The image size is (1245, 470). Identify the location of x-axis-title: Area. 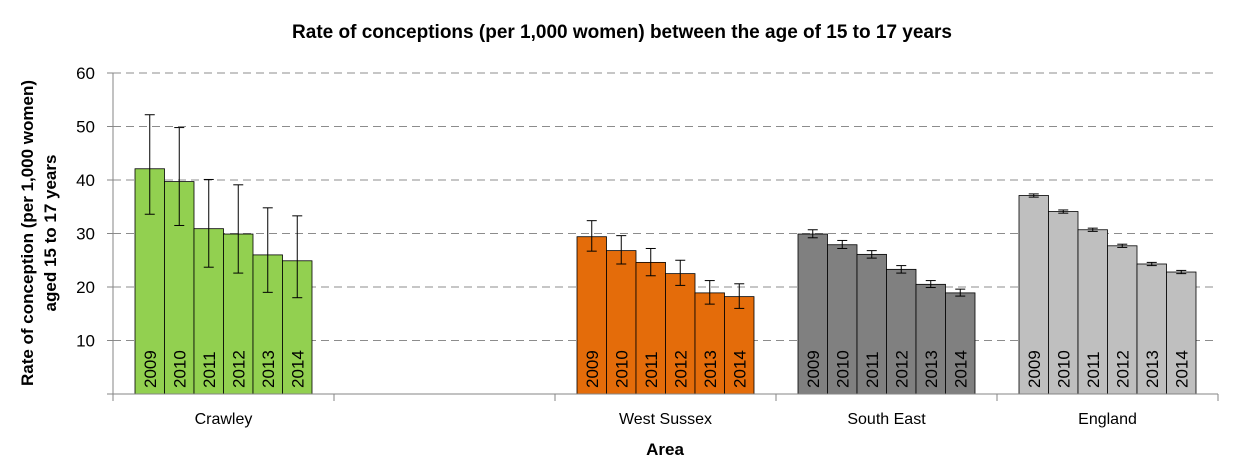
(665, 449).